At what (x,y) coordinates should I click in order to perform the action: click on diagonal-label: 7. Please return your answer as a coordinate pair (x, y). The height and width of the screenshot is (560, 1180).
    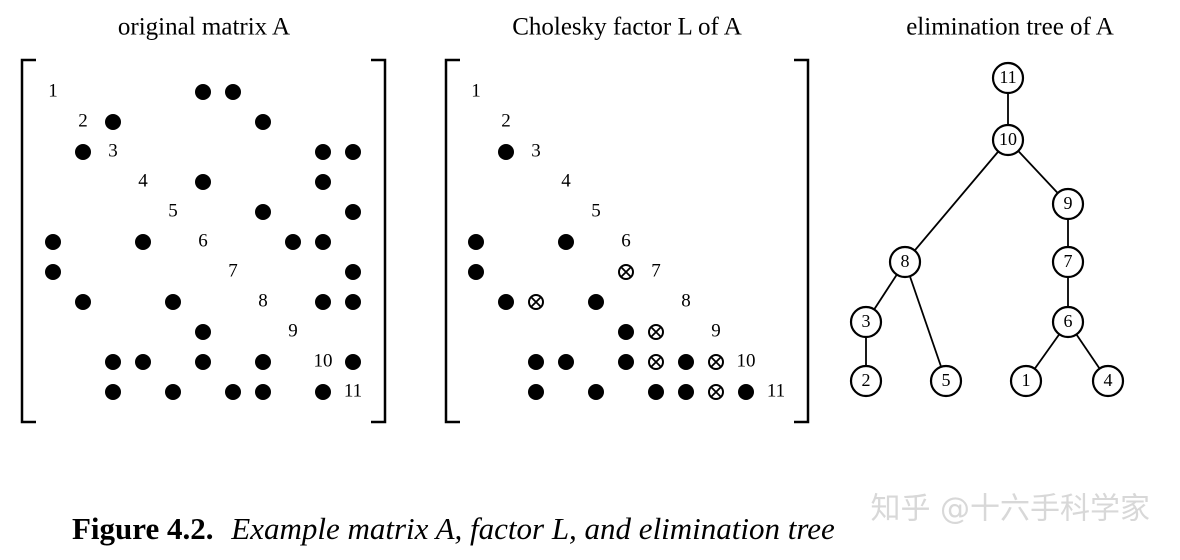
    Looking at the image, I should click on (656, 270).